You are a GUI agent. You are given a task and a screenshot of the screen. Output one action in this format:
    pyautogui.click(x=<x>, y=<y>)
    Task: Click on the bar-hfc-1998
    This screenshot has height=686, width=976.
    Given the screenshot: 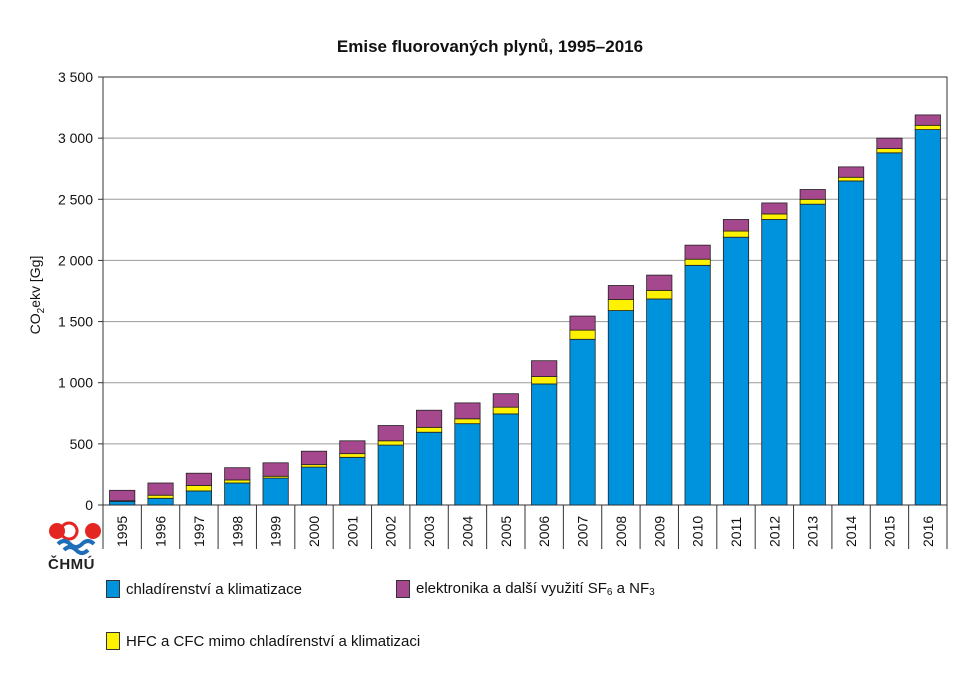 What is the action you would take?
    pyautogui.click(x=237, y=481)
    